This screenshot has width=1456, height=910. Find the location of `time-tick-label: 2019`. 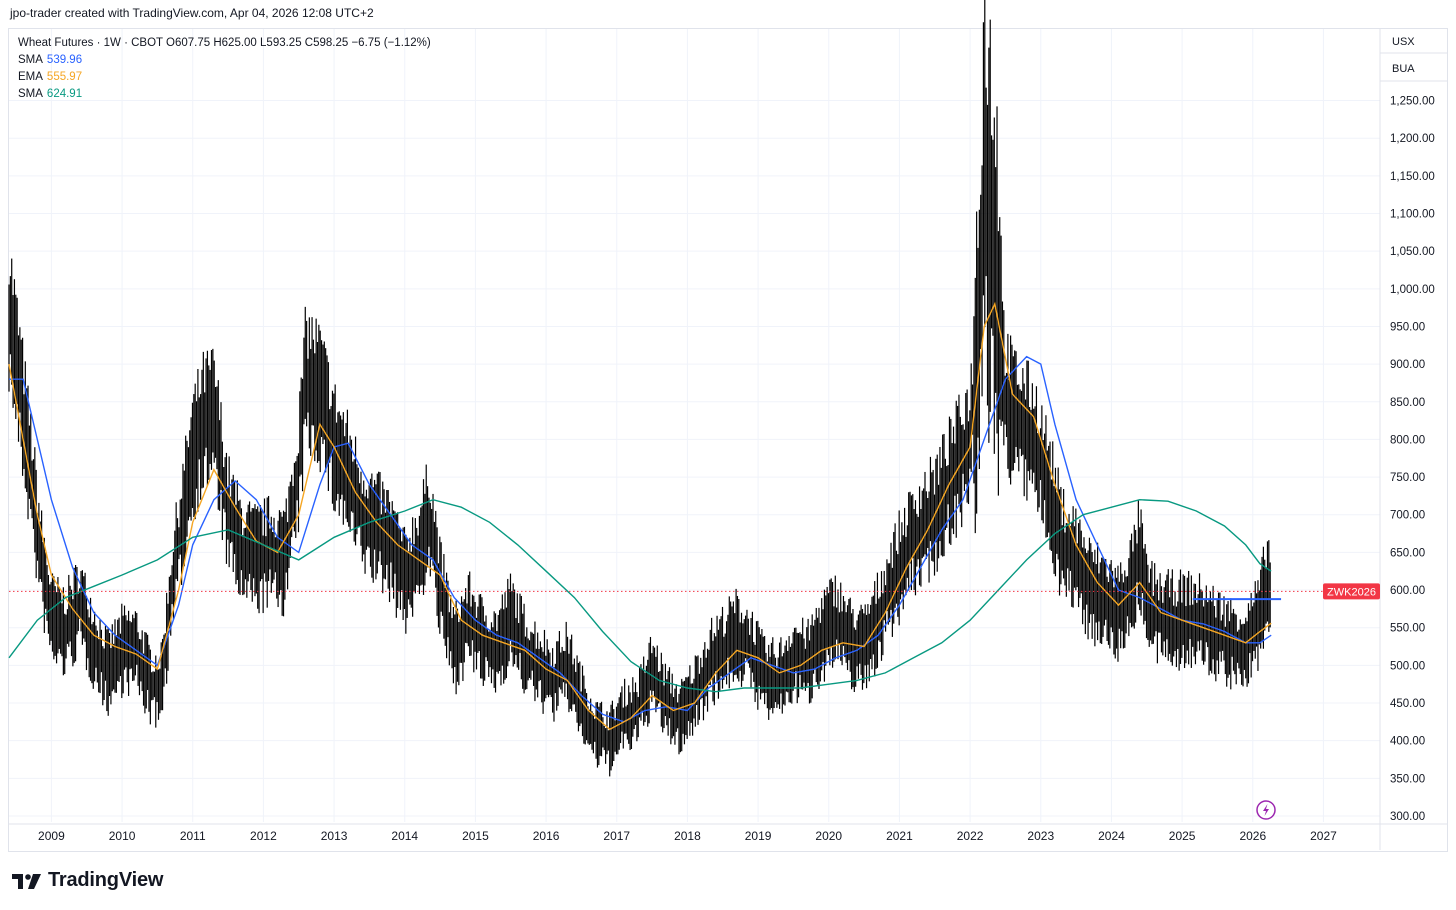

time-tick-label: 2019 is located at coordinates (758, 836).